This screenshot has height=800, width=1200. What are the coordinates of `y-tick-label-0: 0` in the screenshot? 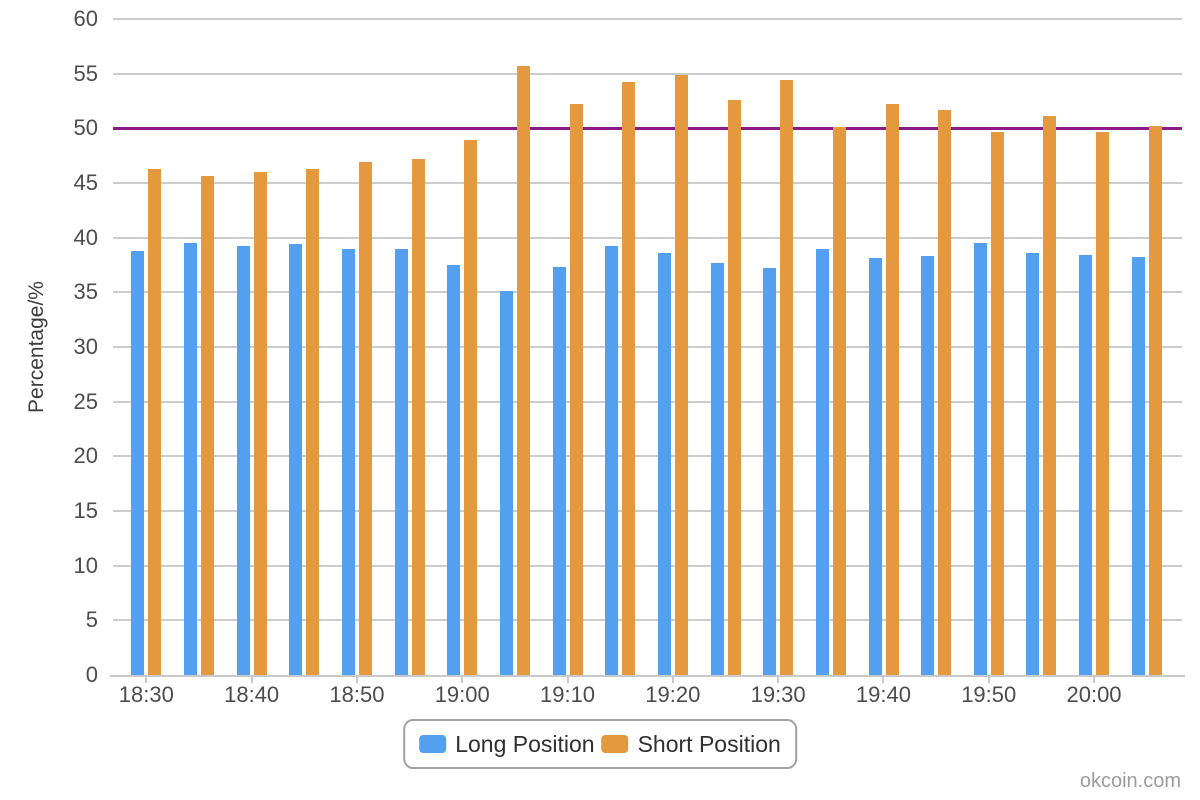 It's located at (91, 674).